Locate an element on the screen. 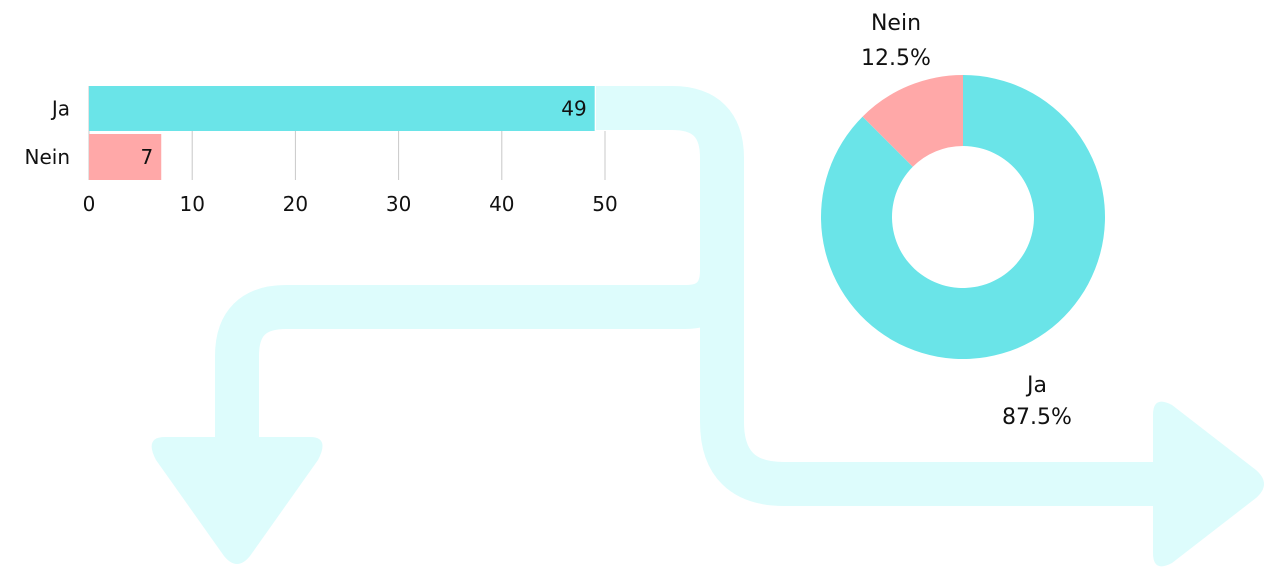 This screenshot has height=567, width=1270. x-tick-label: 10 is located at coordinates (191, 204).